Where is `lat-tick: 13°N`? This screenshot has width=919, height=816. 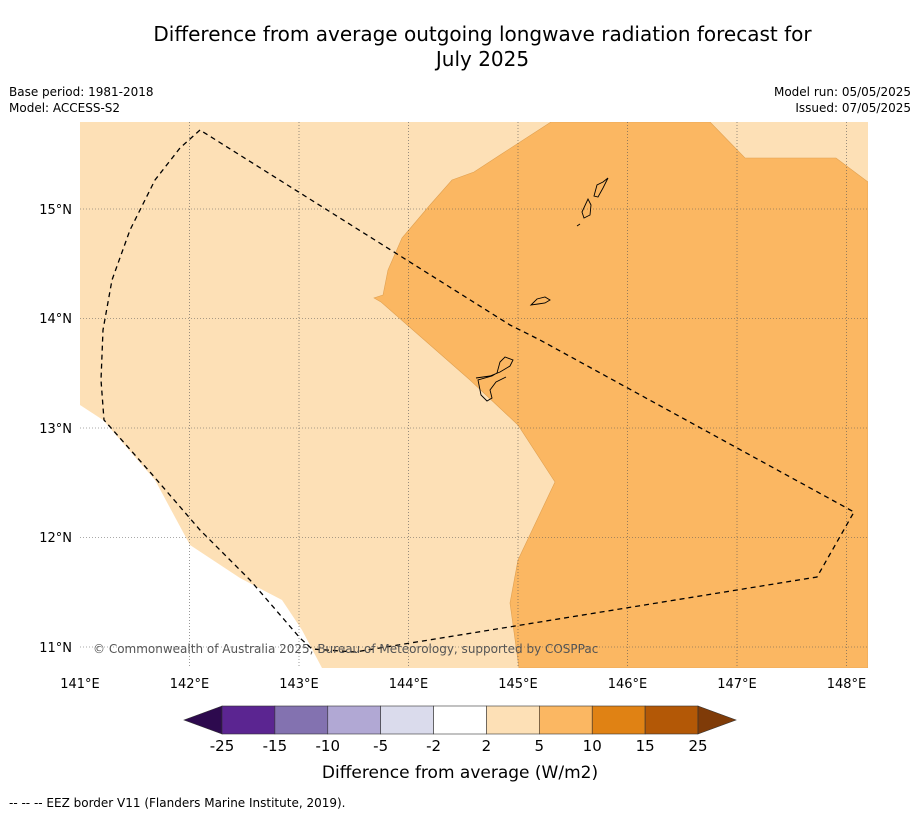 lat-tick: 13°N is located at coordinates (55, 429).